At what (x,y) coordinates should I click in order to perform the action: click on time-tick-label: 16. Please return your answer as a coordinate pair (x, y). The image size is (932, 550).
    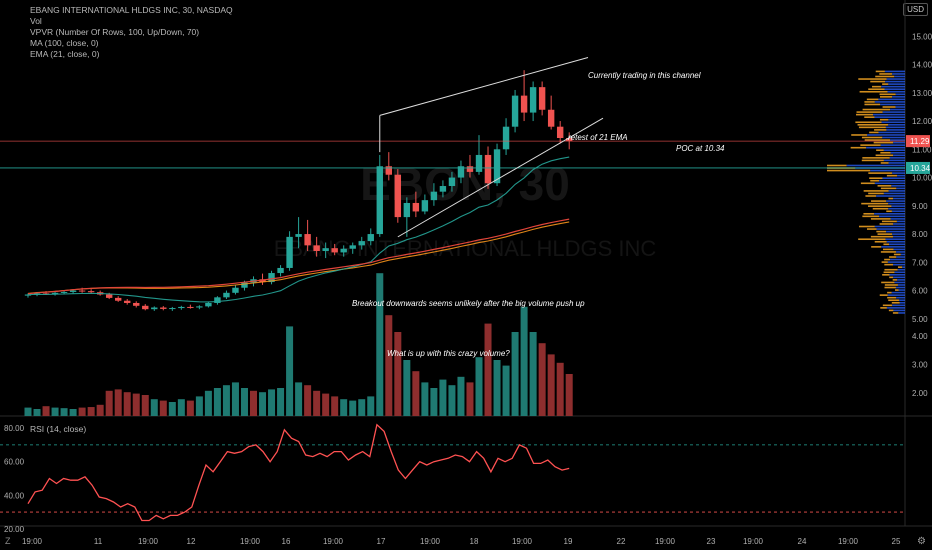
    Looking at the image, I should click on (286, 541).